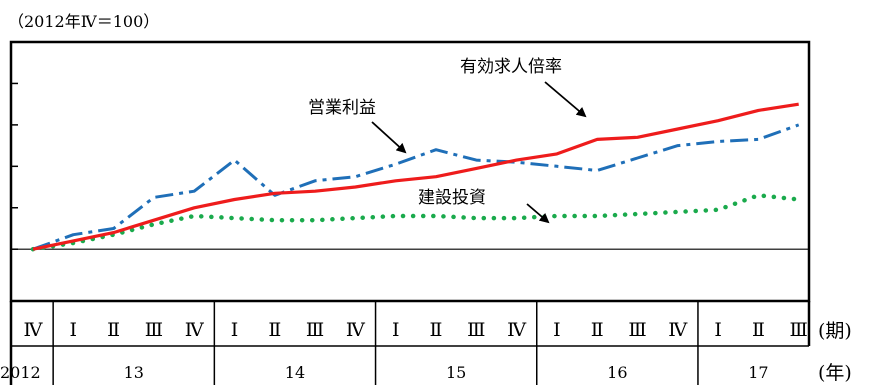  I want to click on quarter-label-17: Ⅰ, so click(718, 330).